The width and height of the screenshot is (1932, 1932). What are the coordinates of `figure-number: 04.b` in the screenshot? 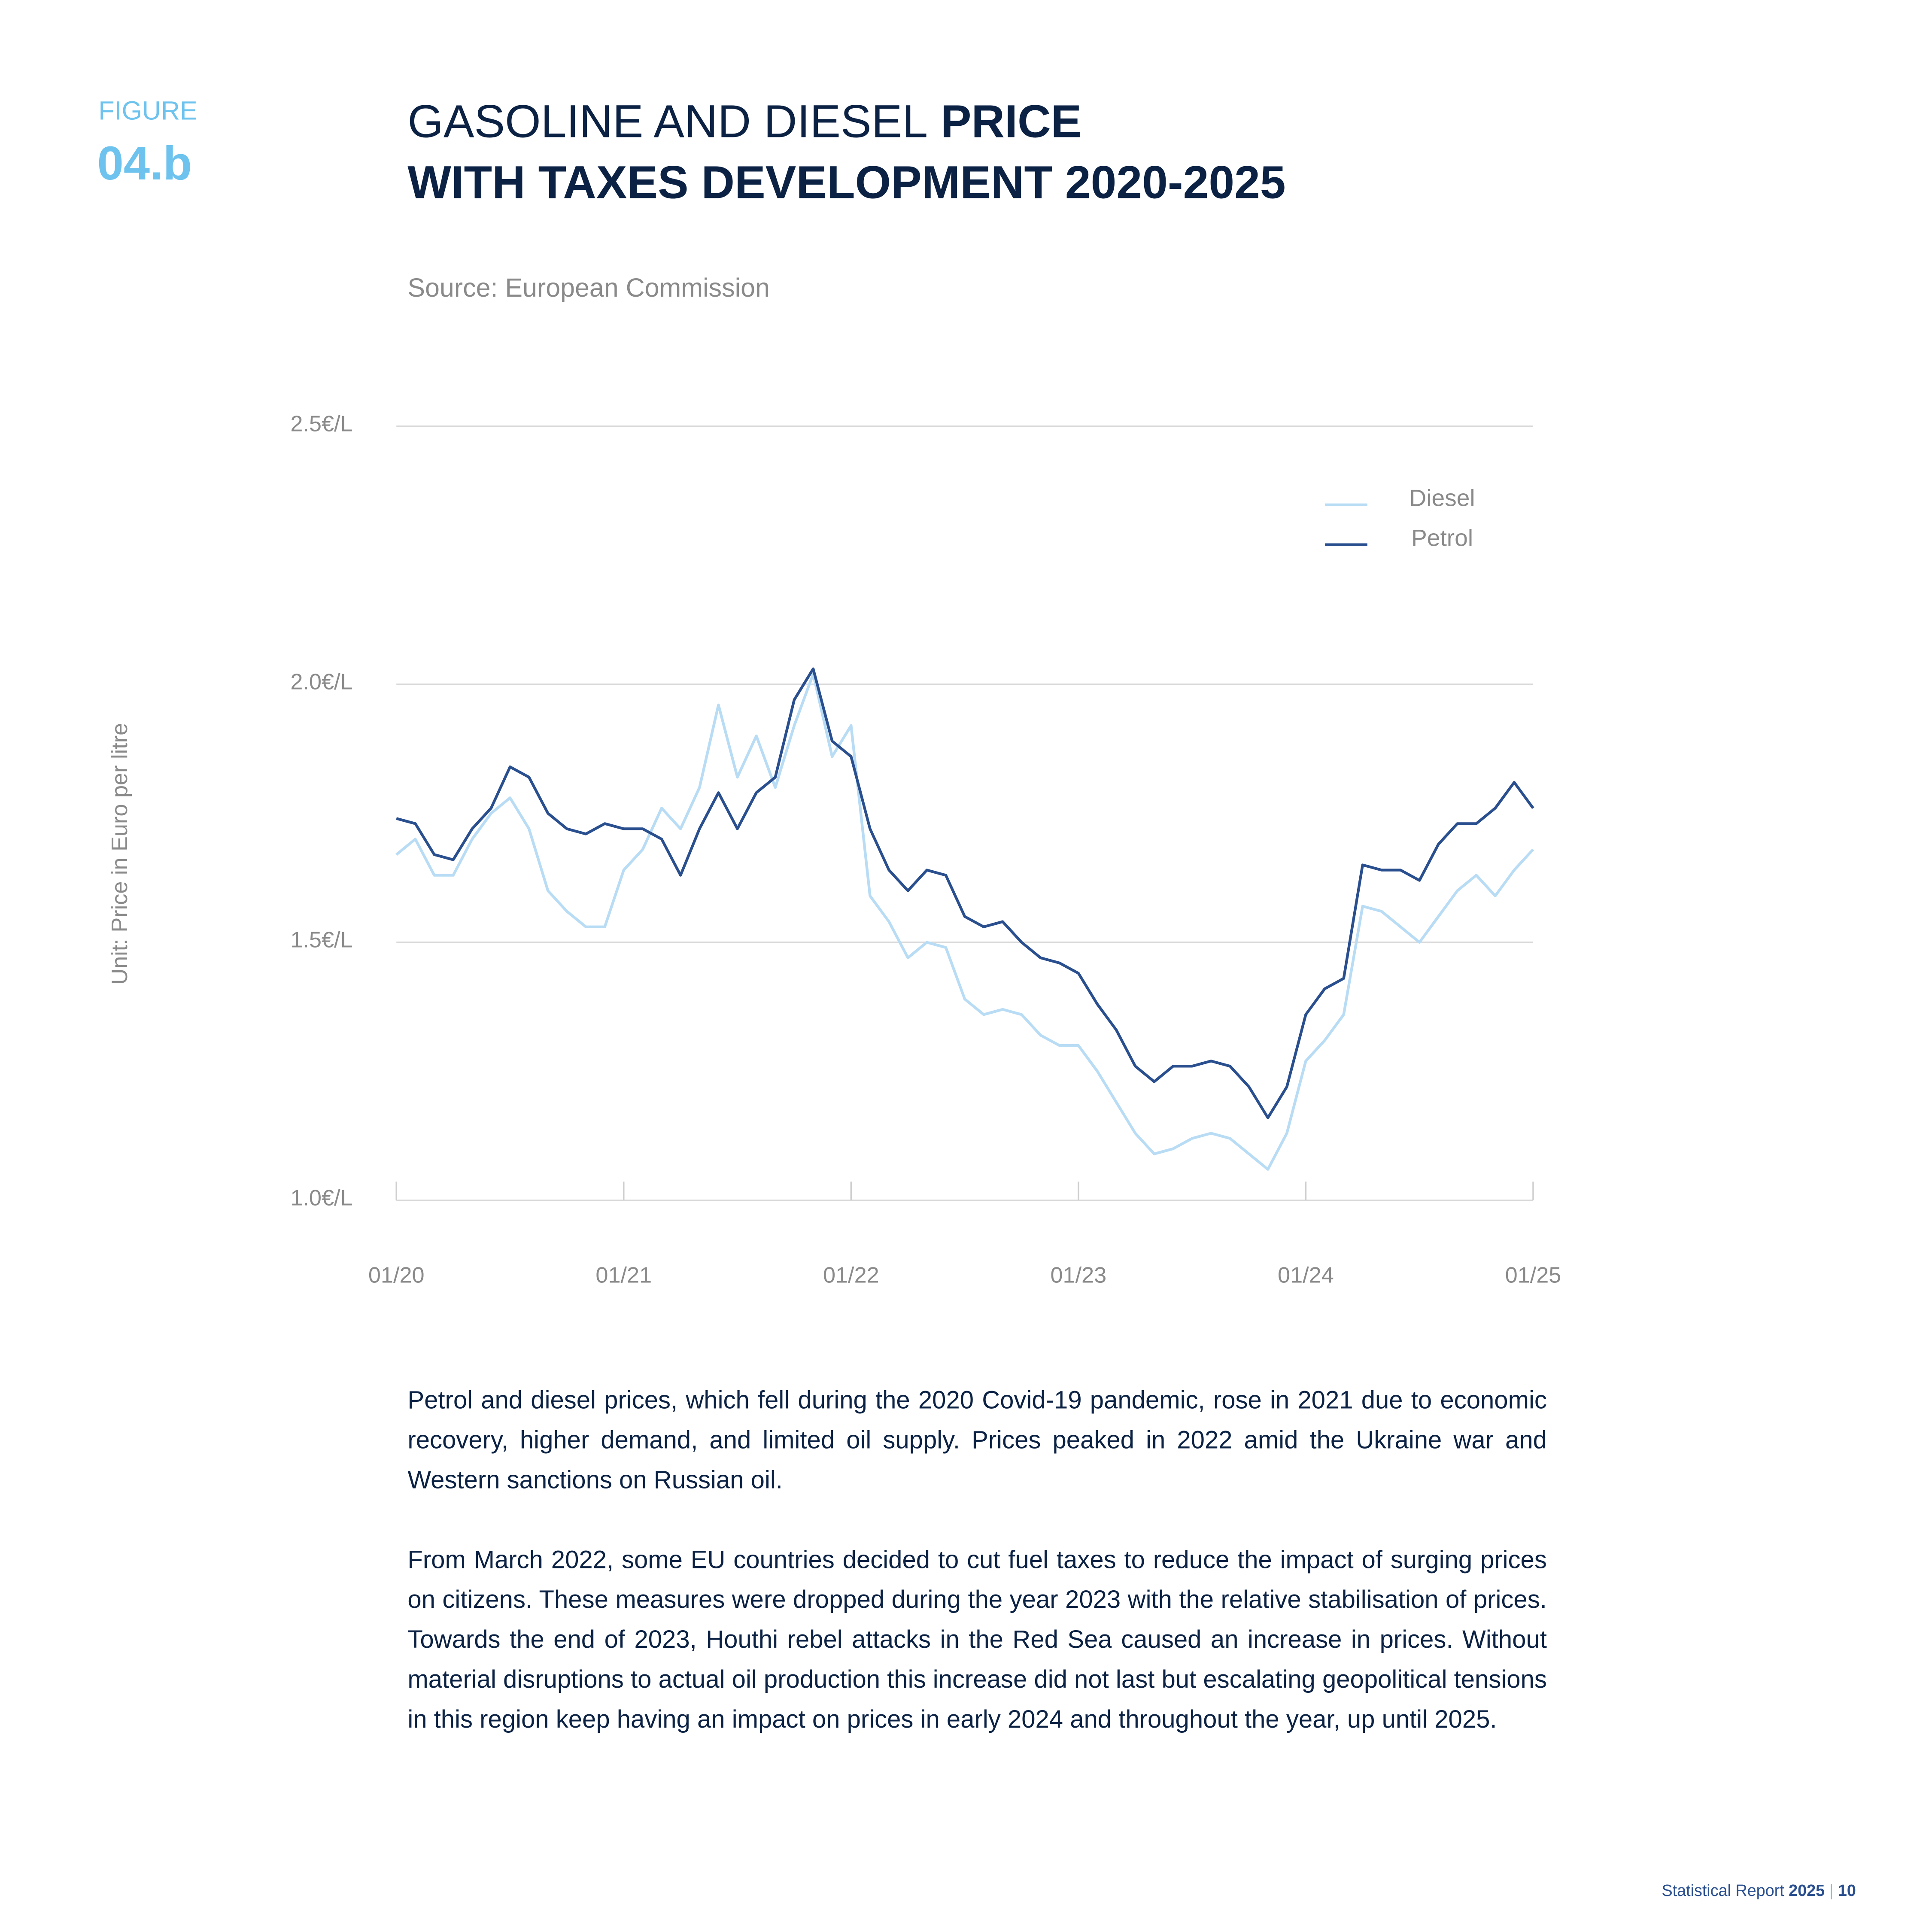 It's located at (144, 164).